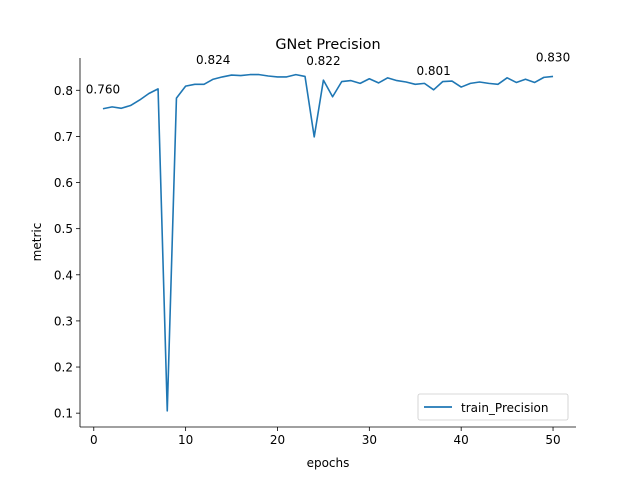 The image size is (640, 480). I want to click on chart-title: GNet Precision, so click(327, 45).